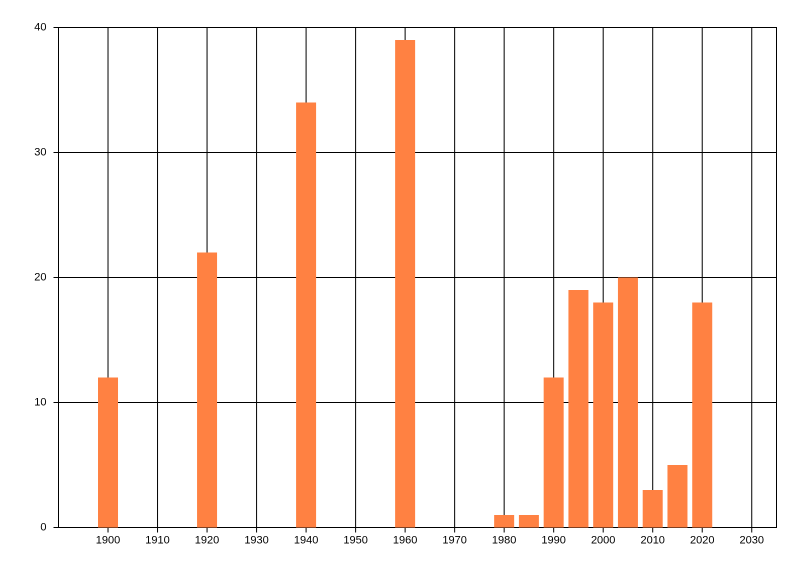 The height and width of the screenshot is (576, 800). I want to click on x-tick-label: 1940, so click(306, 540).